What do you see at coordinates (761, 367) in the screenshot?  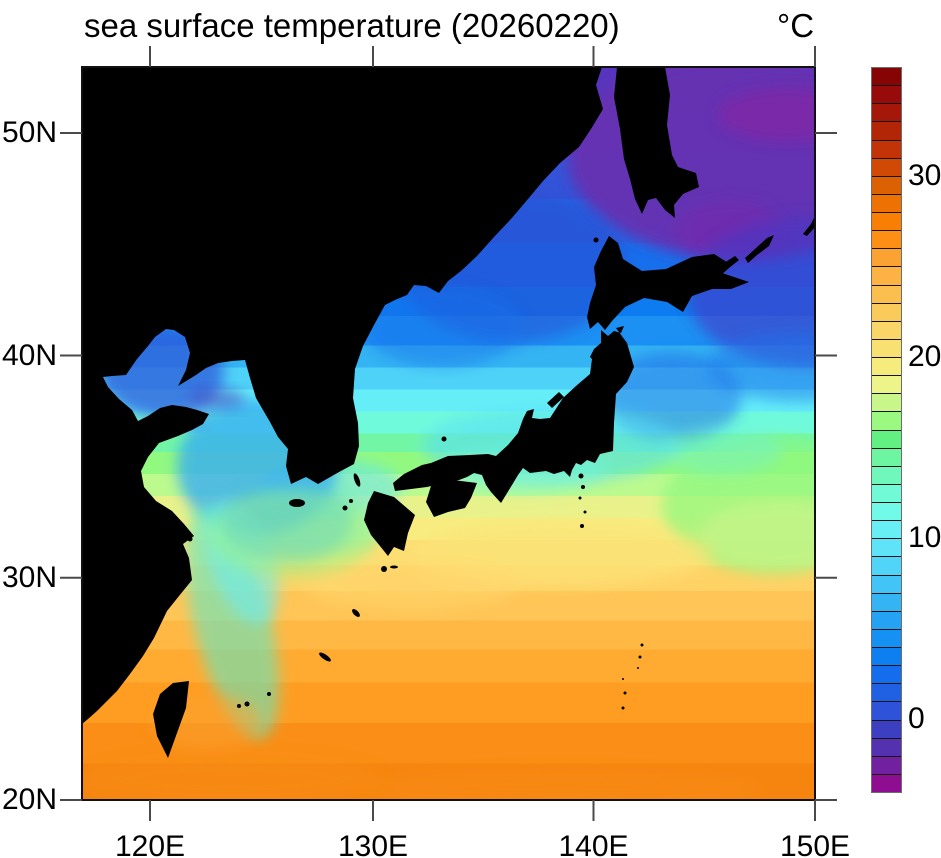 I see `sea-region-pacific-40n` at bounding box center [761, 367].